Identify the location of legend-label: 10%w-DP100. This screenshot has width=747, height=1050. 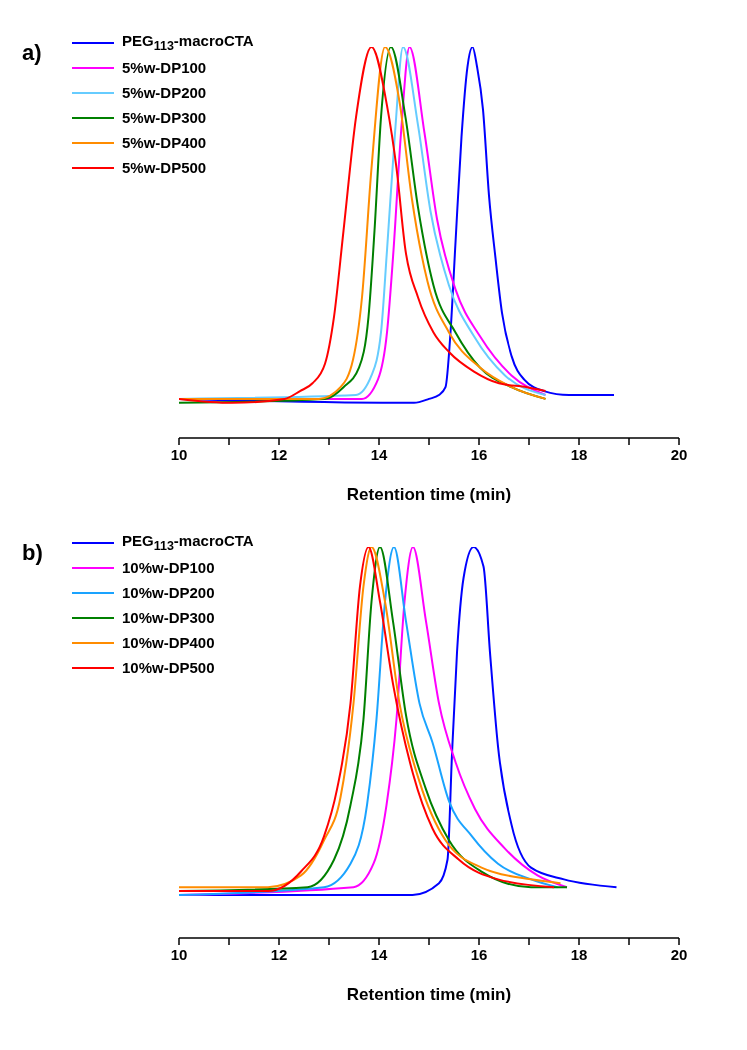
(168, 567).